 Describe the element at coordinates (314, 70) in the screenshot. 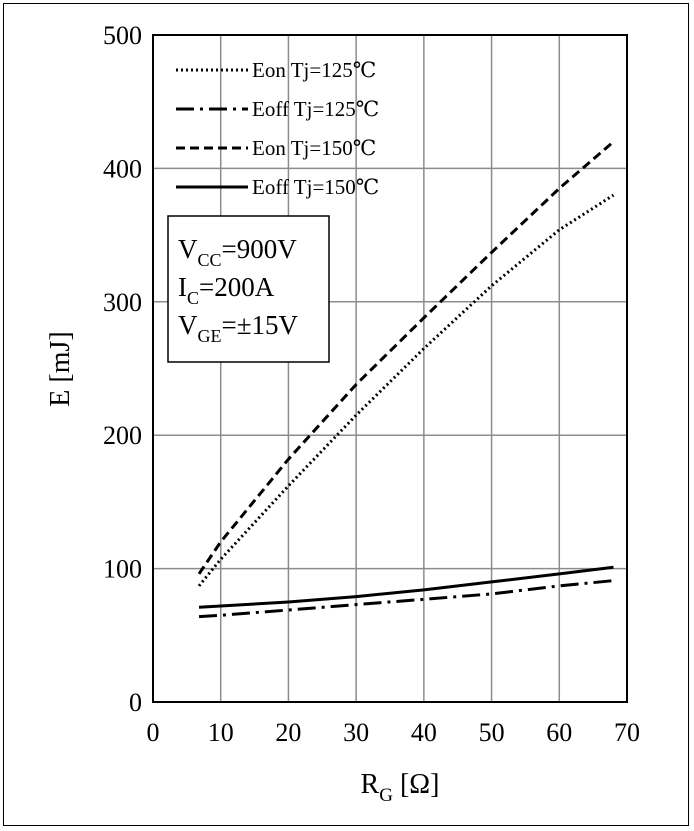

I see `legend-label: Eon Tj=125℃` at that location.